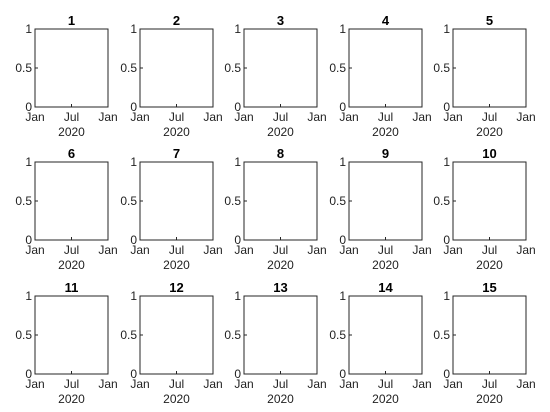  I want to click on panel-4: 0 0.5 1 Jan Jul Jan 2020 4, so click(380, 76).